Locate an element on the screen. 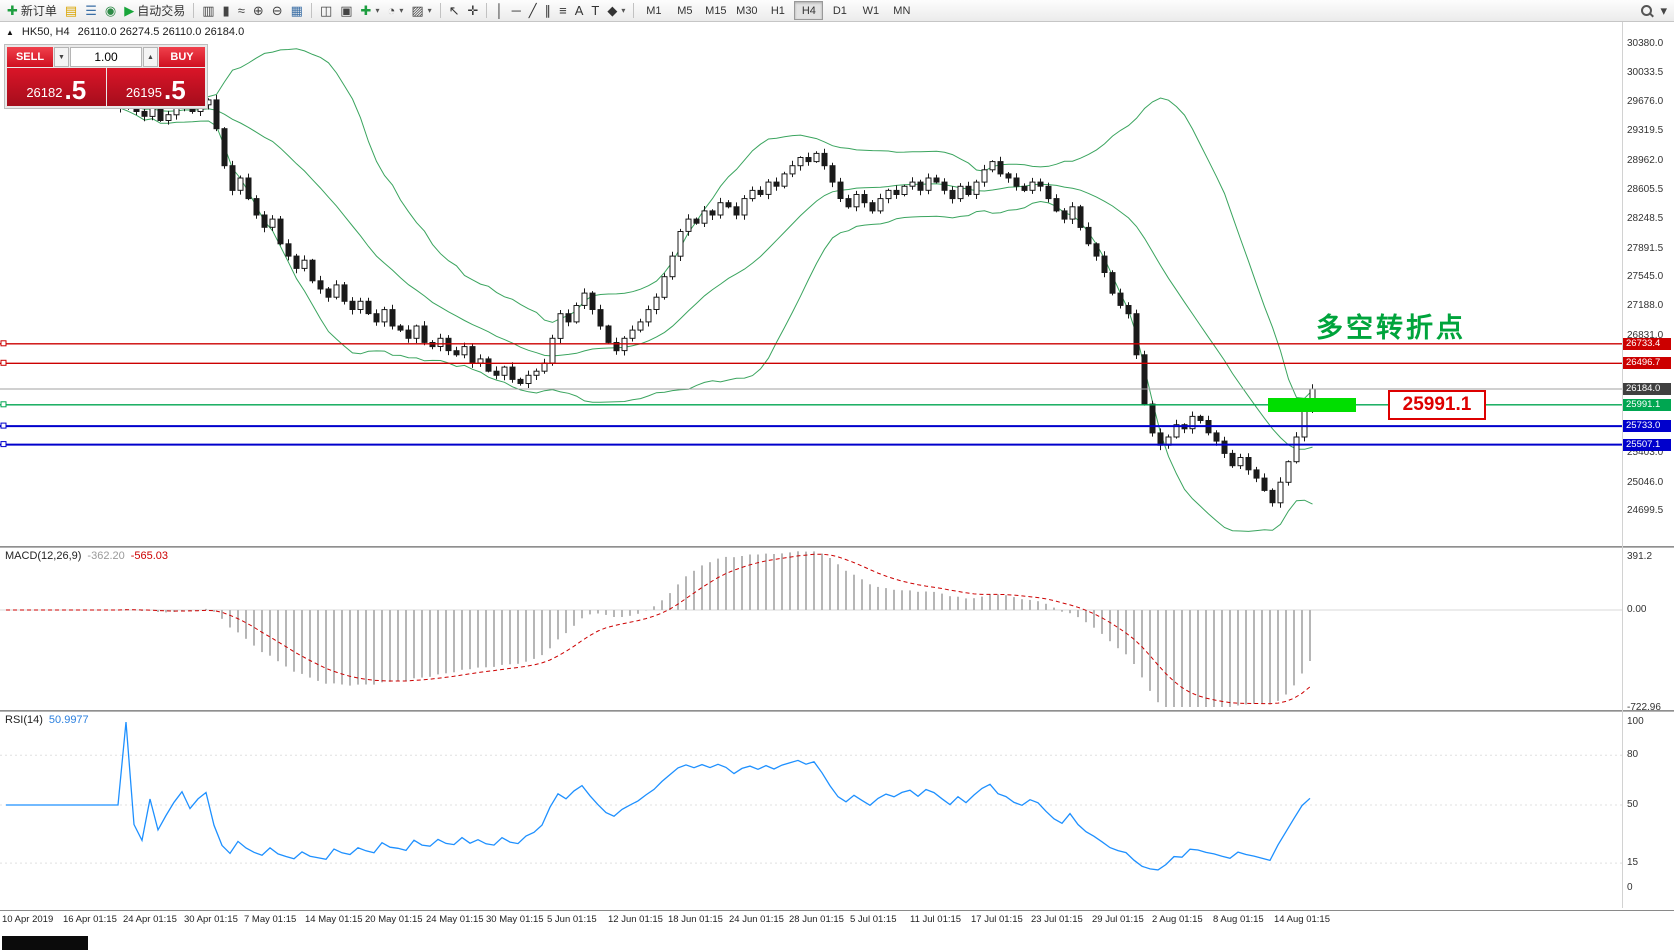 This screenshot has height=951, width=1674. macd-axis-label: -722.96 is located at coordinates (1644, 707).